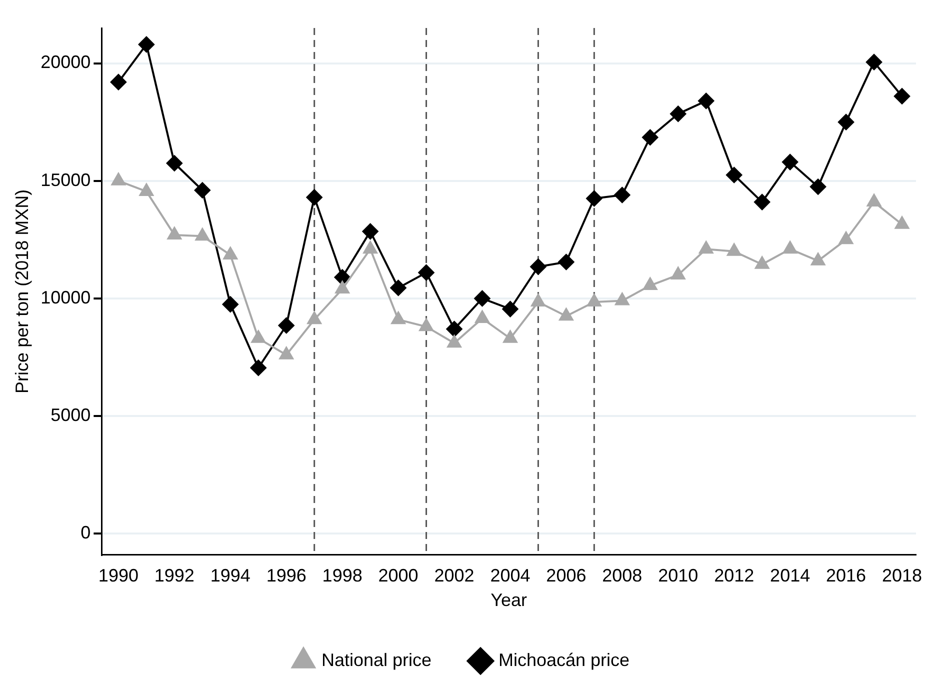 The height and width of the screenshot is (688, 936). Describe the element at coordinates (70, 415) in the screenshot. I see `y-tick-label: 5000` at that location.